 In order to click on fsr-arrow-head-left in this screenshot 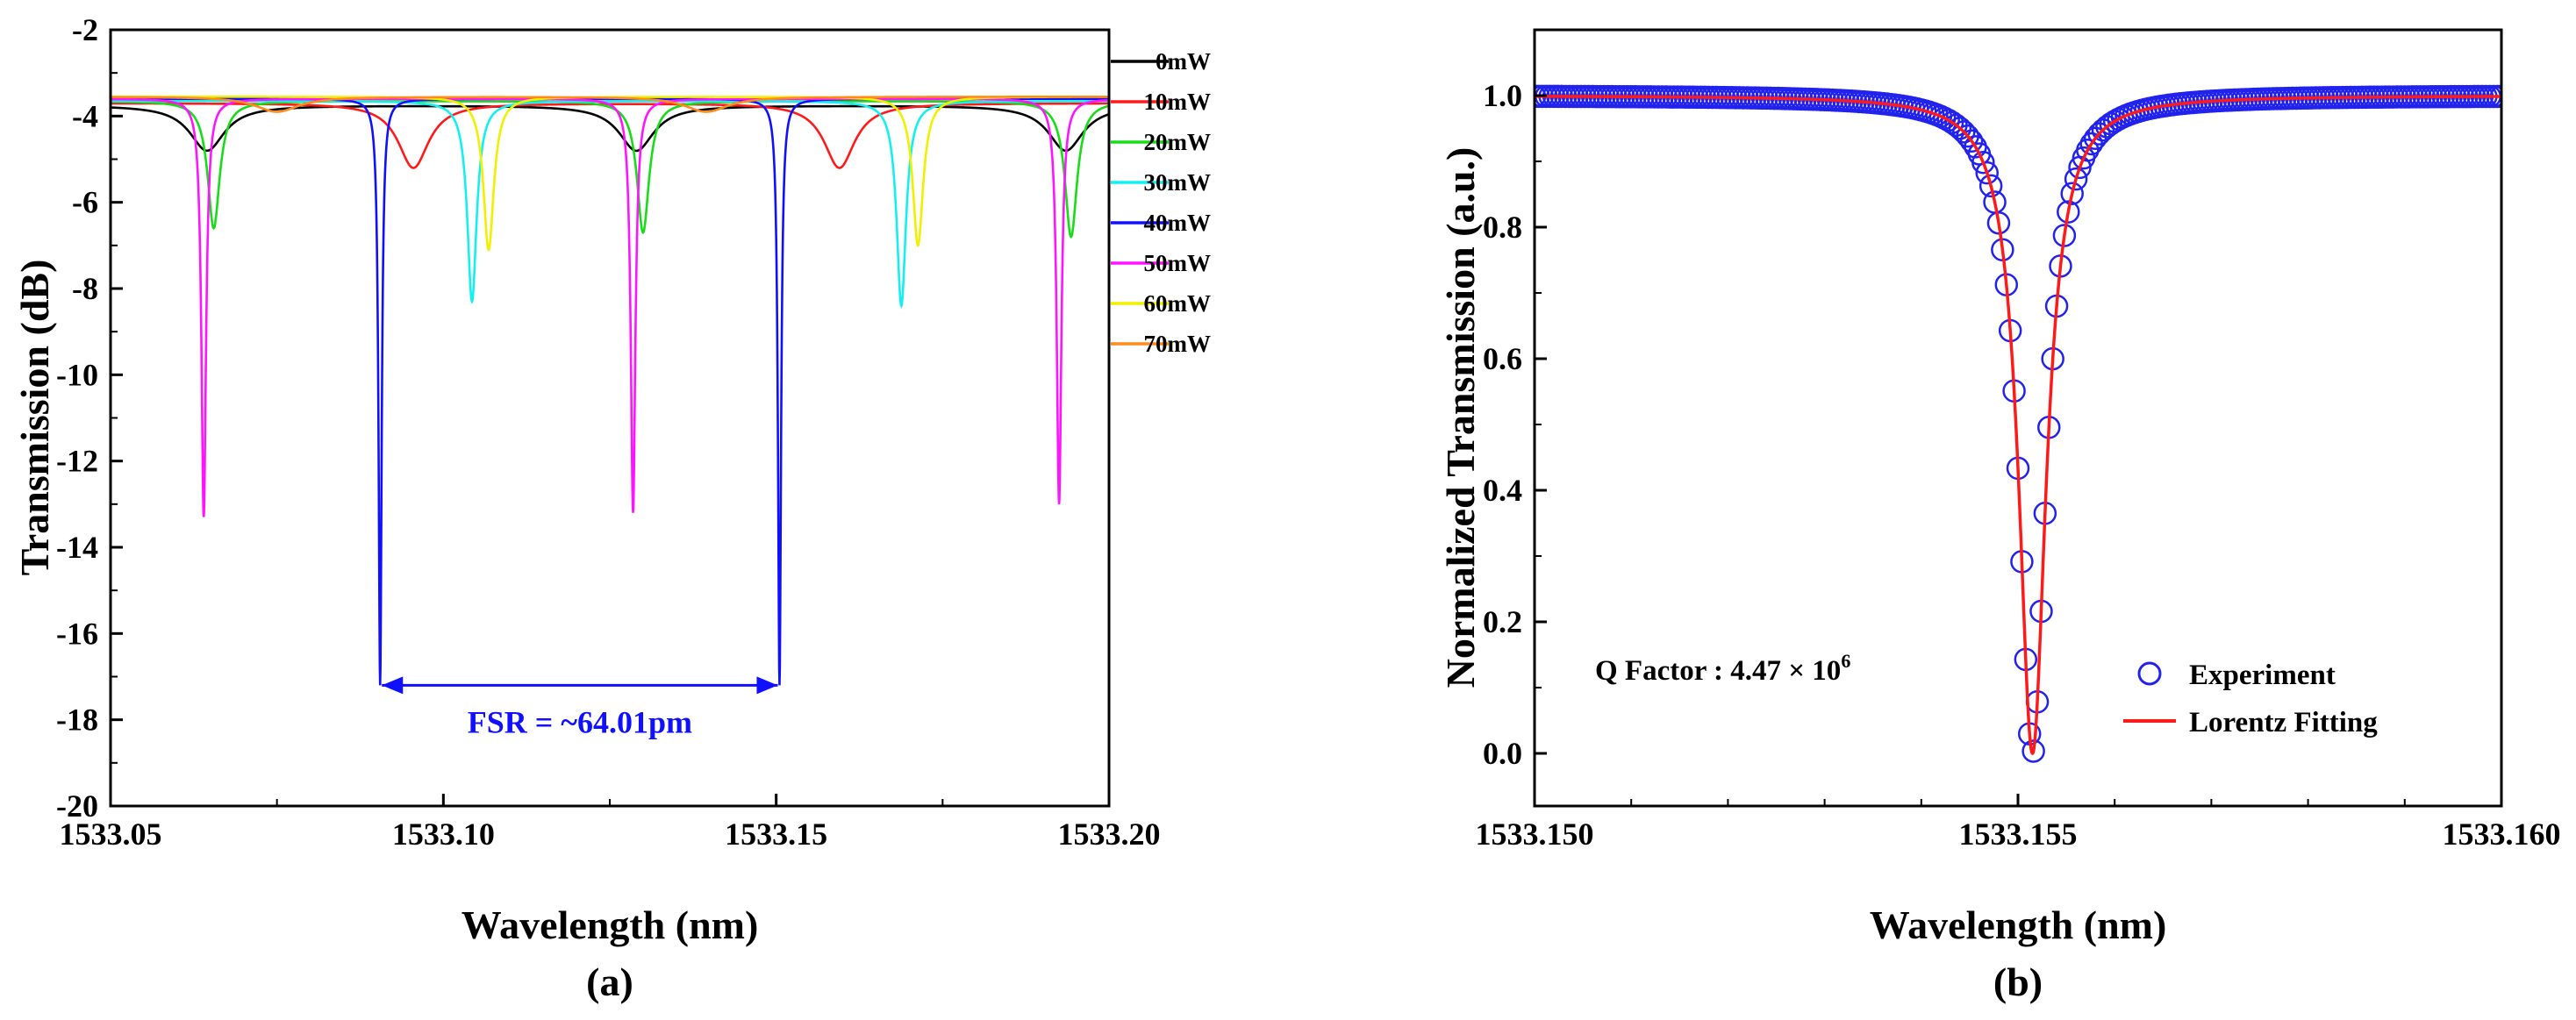, I will do `click(393, 685)`.